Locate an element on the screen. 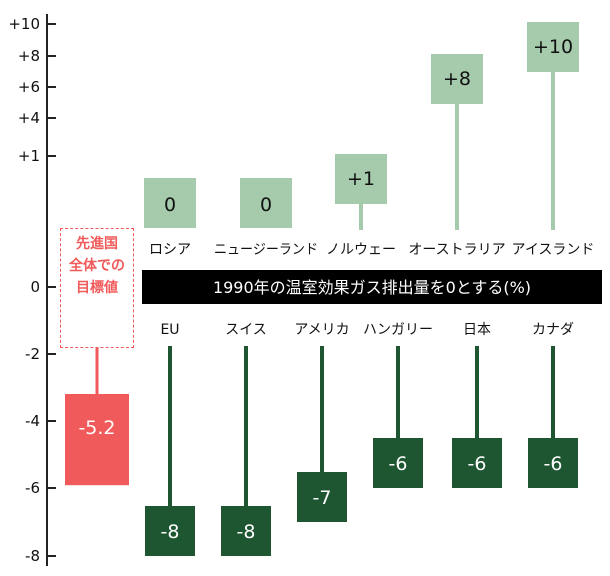 The image size is (610, 576). y-tick-label: +1 is located at coordinates (29, 156).